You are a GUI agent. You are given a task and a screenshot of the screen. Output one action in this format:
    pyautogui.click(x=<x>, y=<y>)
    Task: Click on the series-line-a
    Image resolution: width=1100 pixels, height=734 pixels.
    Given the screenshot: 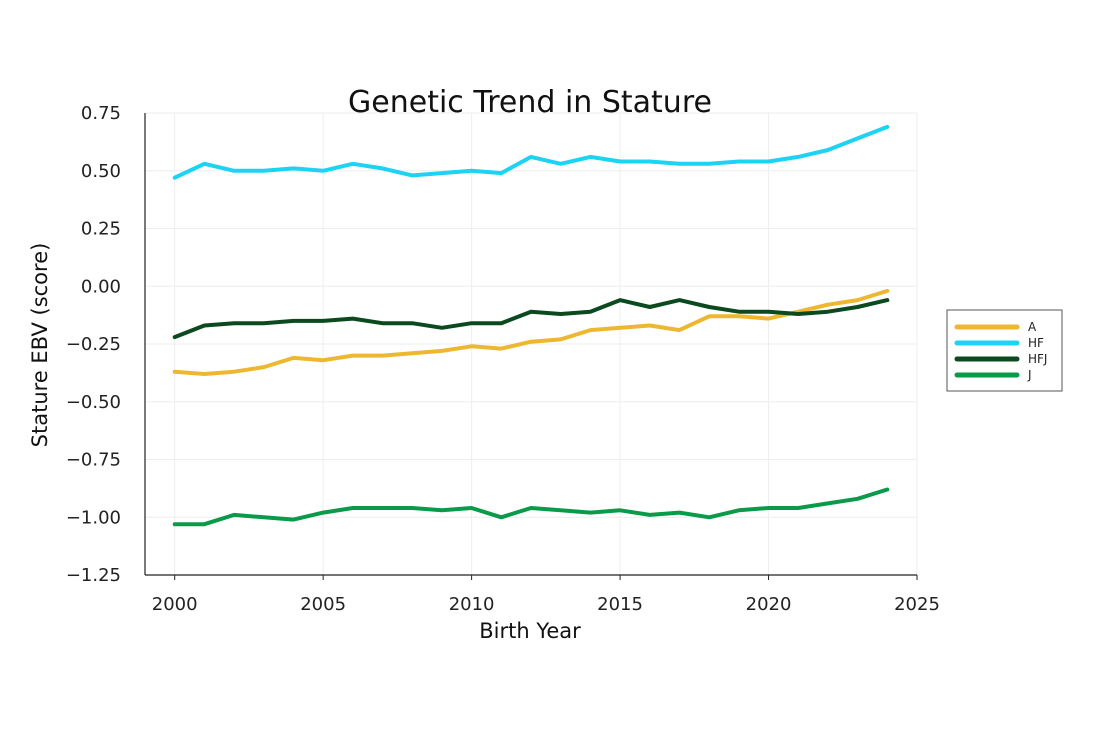 What is the action you would take?
    pyautogui.click(x=531, y=332)
    